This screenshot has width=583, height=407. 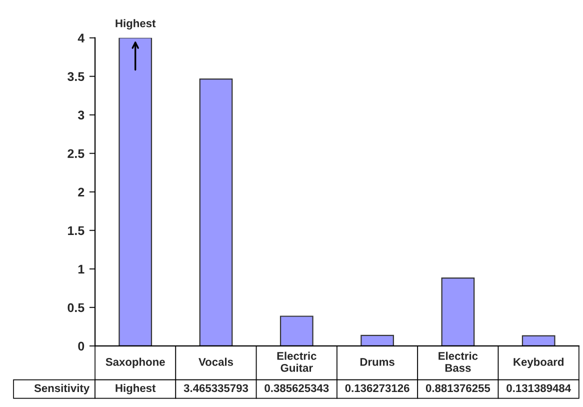 I want to click on data-label: 0.881376255, so click(x=458, y=388).